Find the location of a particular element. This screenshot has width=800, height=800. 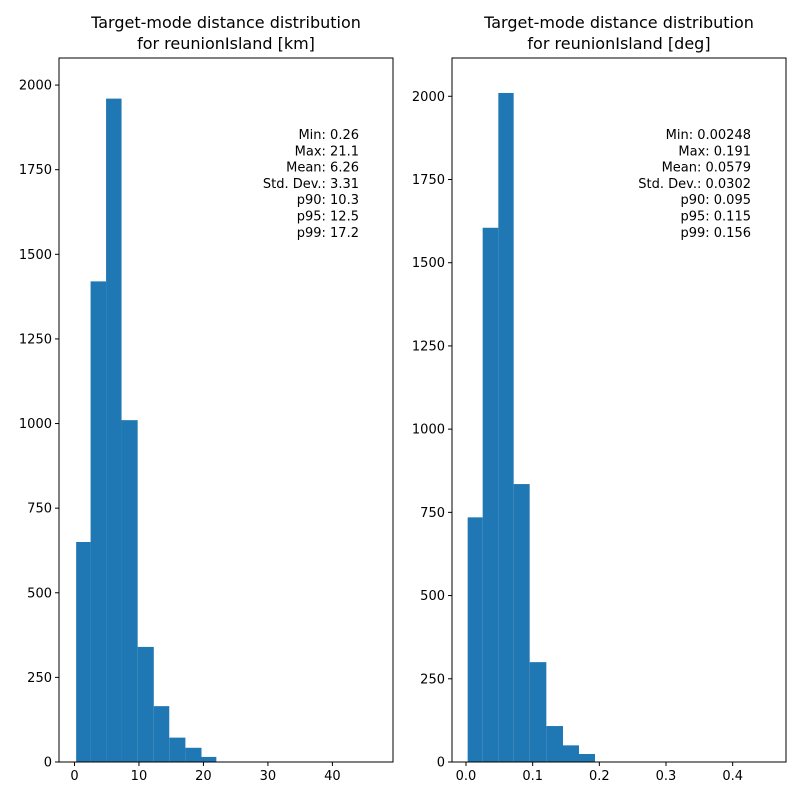

stat-line: p90: 10.3 is located at coordinates (328, 200).